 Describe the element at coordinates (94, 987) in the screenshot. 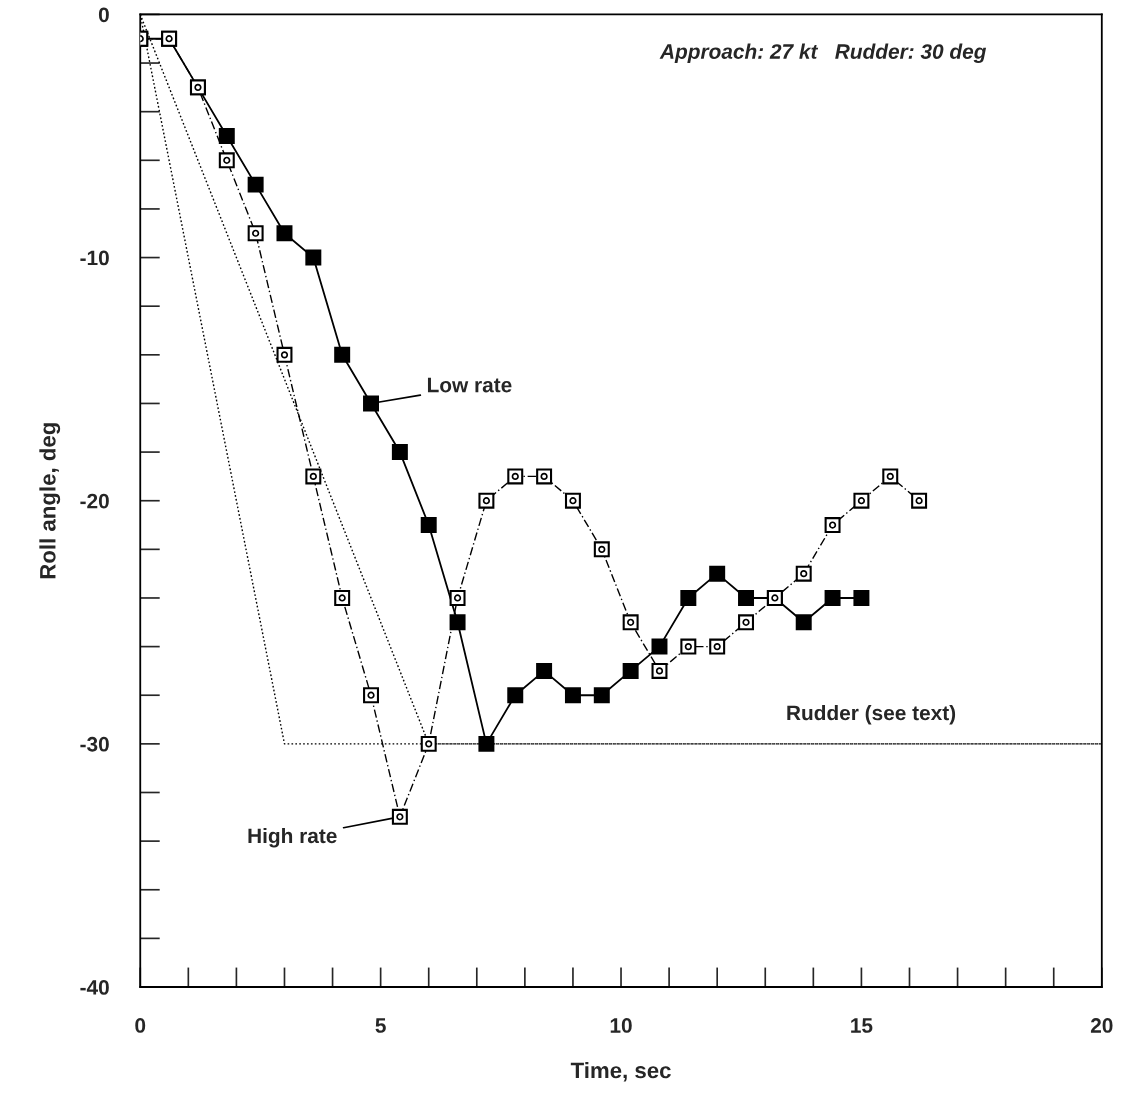

I see `y-tick-label: -40` at that location.